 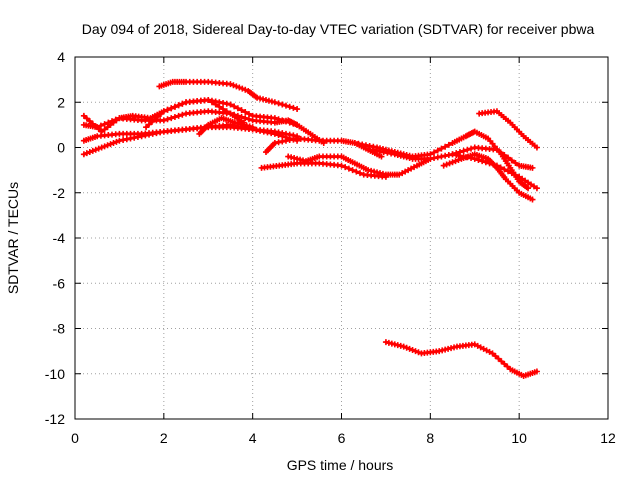 I want to click on x-tick-labels: 0 2 4 6 8 10 12, so click(x=343, y=438).